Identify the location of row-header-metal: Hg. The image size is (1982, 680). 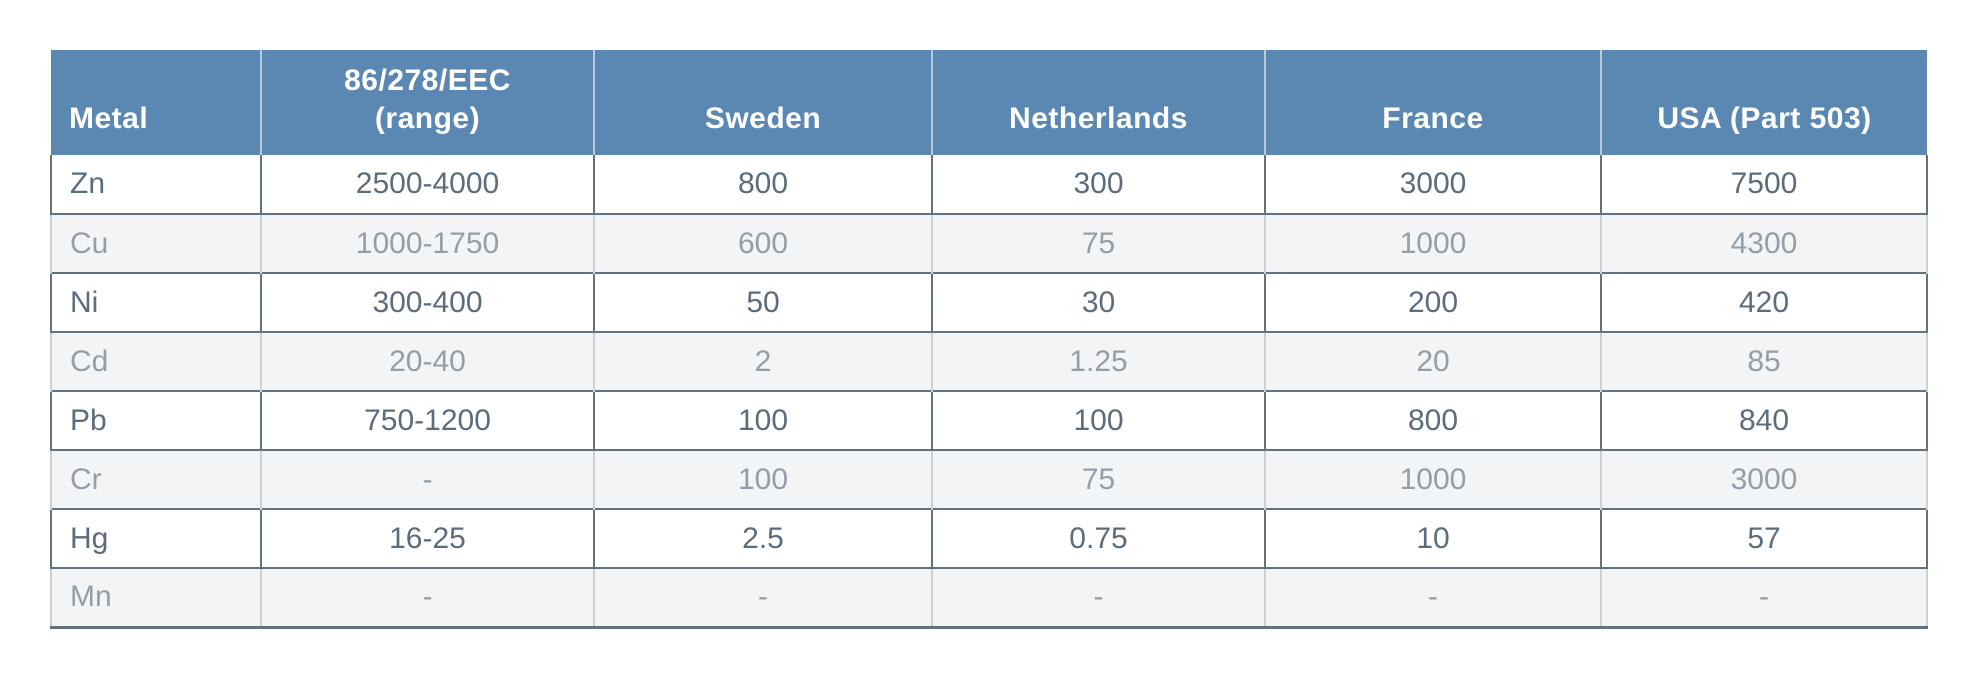
(156, 538).